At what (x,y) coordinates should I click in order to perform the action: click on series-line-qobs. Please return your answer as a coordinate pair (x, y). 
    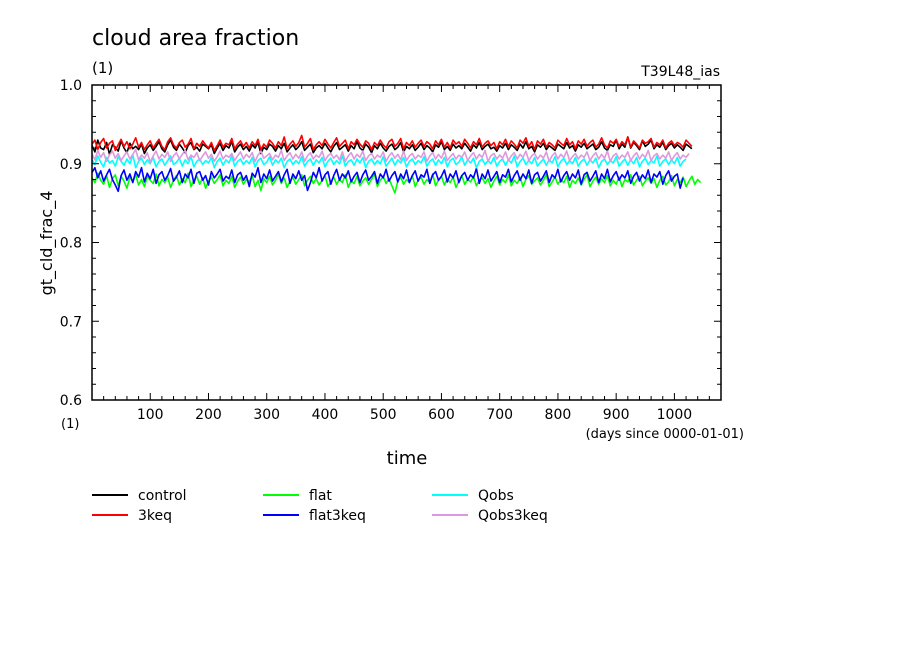
    Looking at the image, I should click on (389, 161).